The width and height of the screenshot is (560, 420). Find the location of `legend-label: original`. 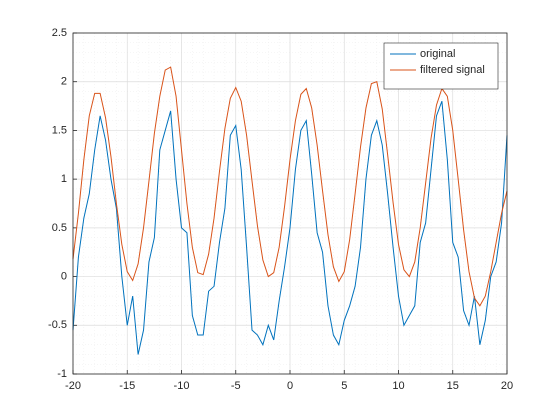

legend-label: original is located at coordinates (437, 54).